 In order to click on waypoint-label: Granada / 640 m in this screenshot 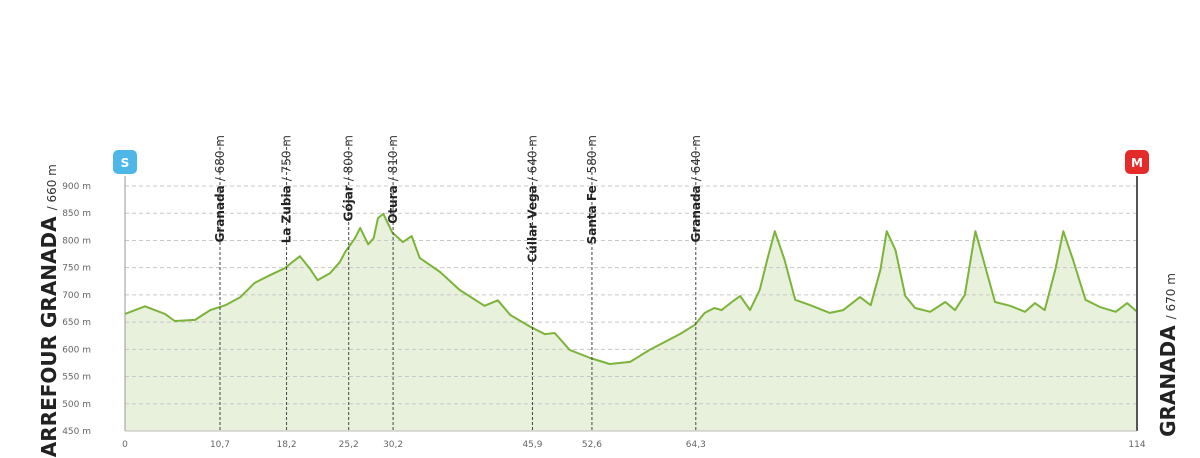, I will do `click(696, 188)`.